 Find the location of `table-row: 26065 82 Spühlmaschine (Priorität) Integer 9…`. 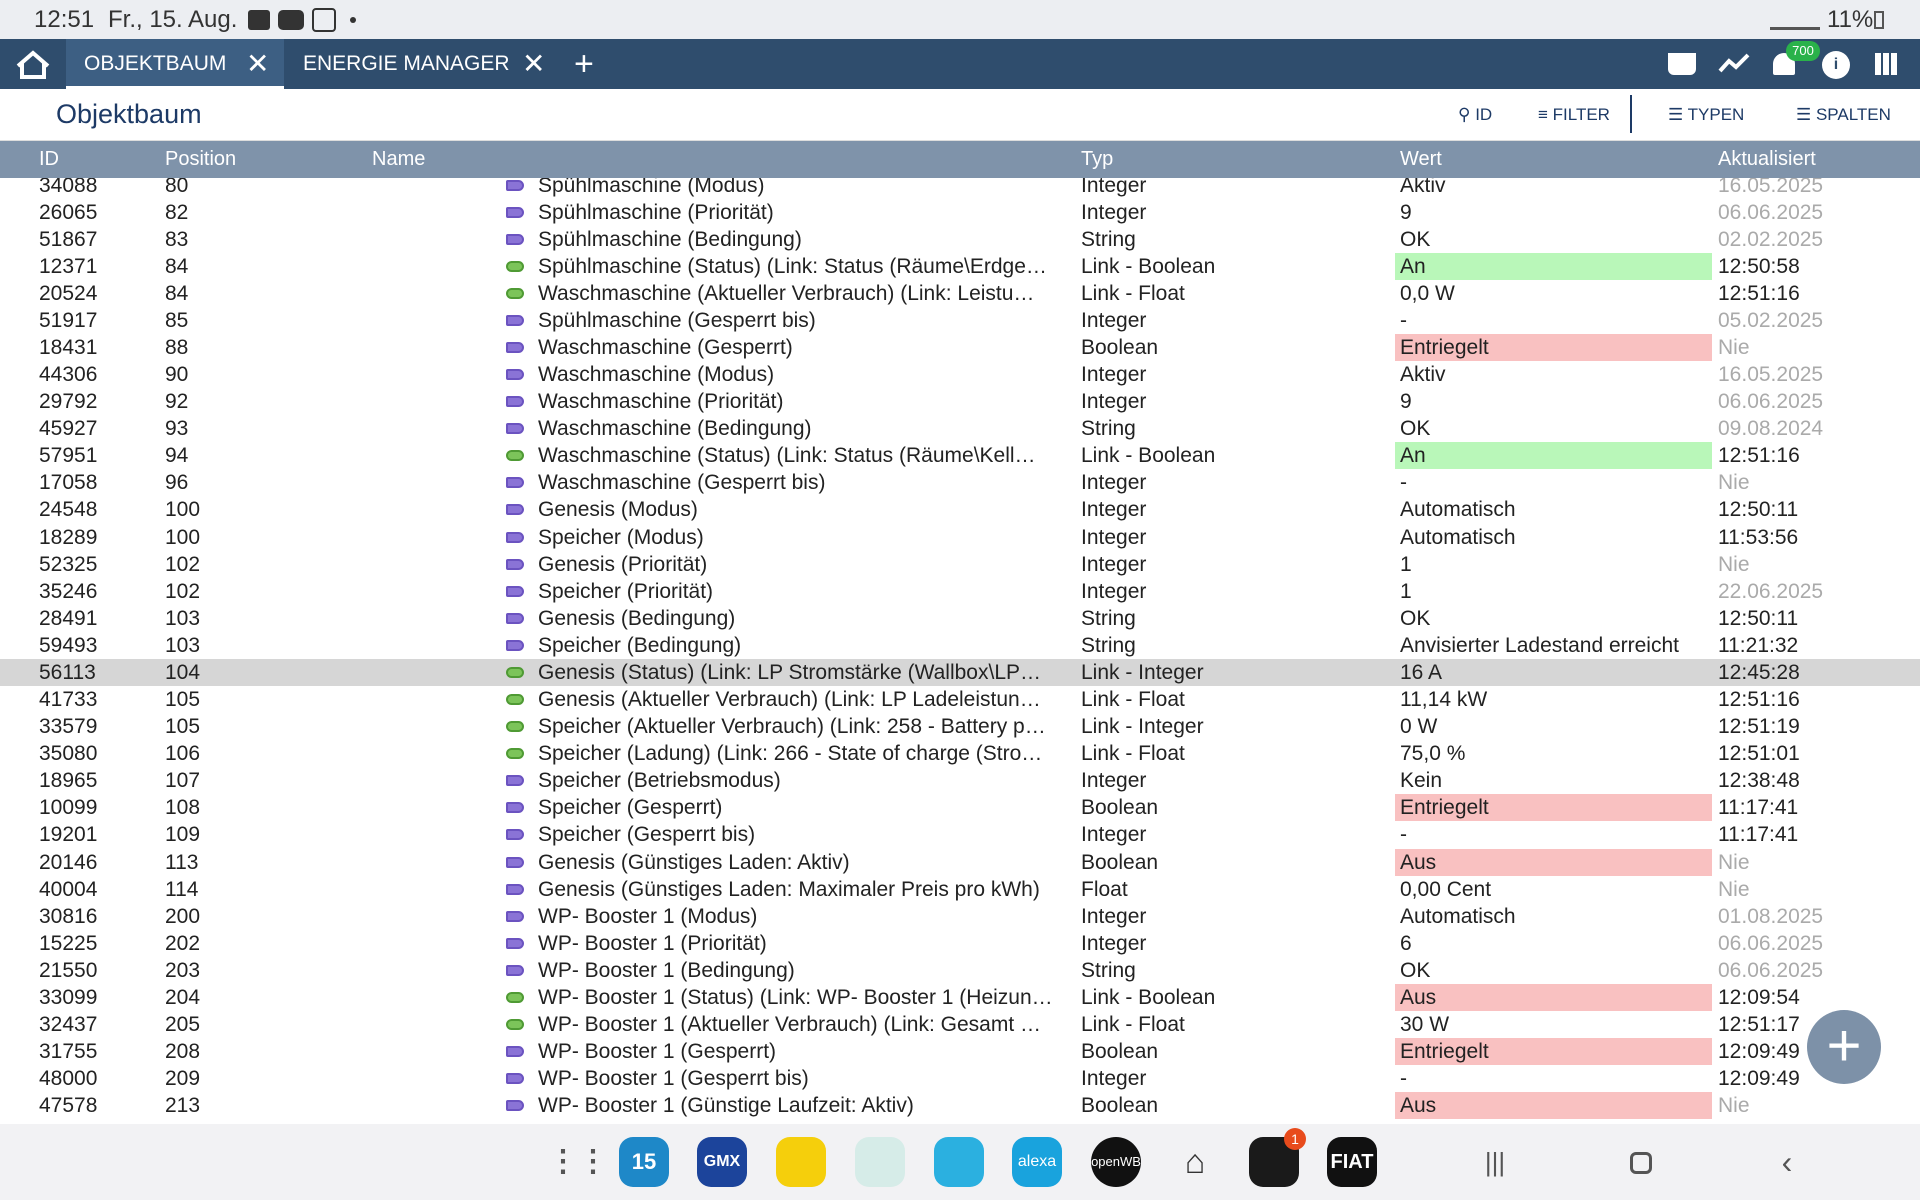

table-row: 26065 82 Spühlmaschine (Priorität) Integer 9… is located at coordinates (960, 212).